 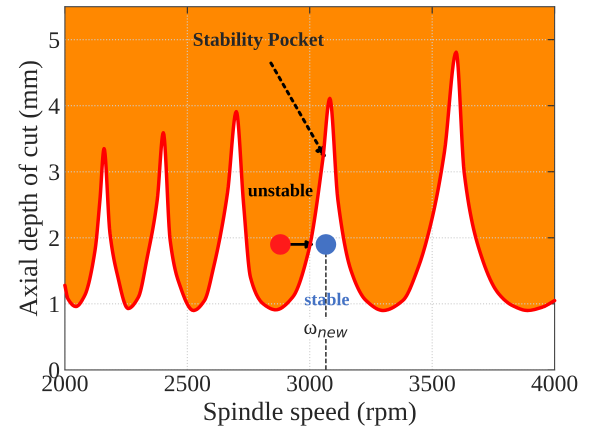 I want to click on x-tick-label: 3000, so click(x=309, y=383).